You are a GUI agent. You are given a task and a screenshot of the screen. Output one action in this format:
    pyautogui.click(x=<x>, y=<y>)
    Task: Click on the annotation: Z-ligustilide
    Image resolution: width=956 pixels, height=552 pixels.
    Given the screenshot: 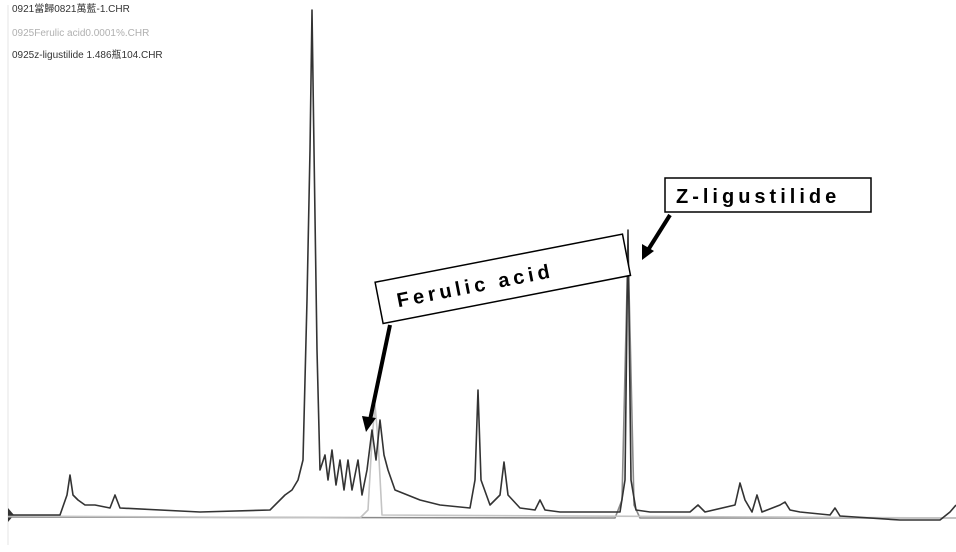 What is the action you would take?
    pyautogui.click(x=758, y=197)
    